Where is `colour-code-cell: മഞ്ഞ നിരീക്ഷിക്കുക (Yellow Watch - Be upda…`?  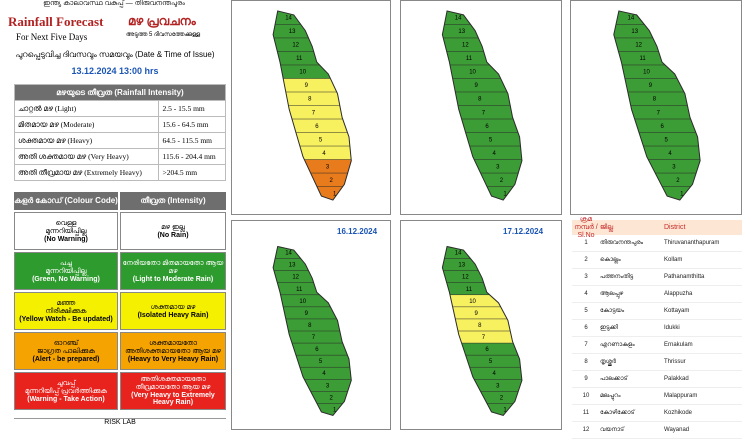 colour-code-cell: മഞ്ഞ നിരീക്ഷിക്കുക (Yellow Watch - Be upda… is located at coordinates (66, 311).